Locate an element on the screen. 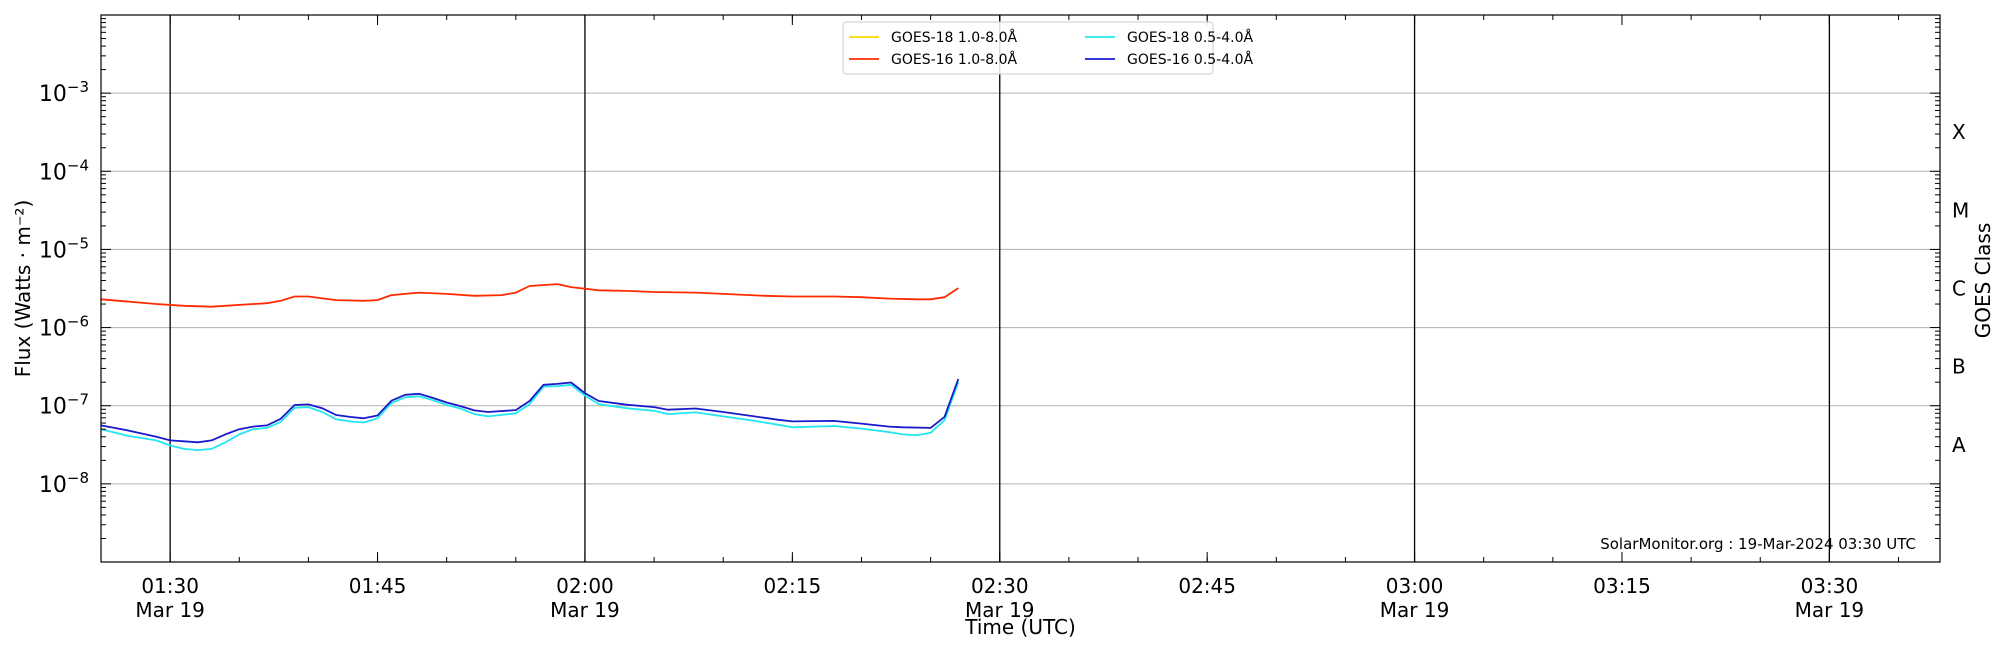 The width and height of the screenshot is (2000, 650). y-tick-label: 10⁻³ is located at coordinates (64, 92).